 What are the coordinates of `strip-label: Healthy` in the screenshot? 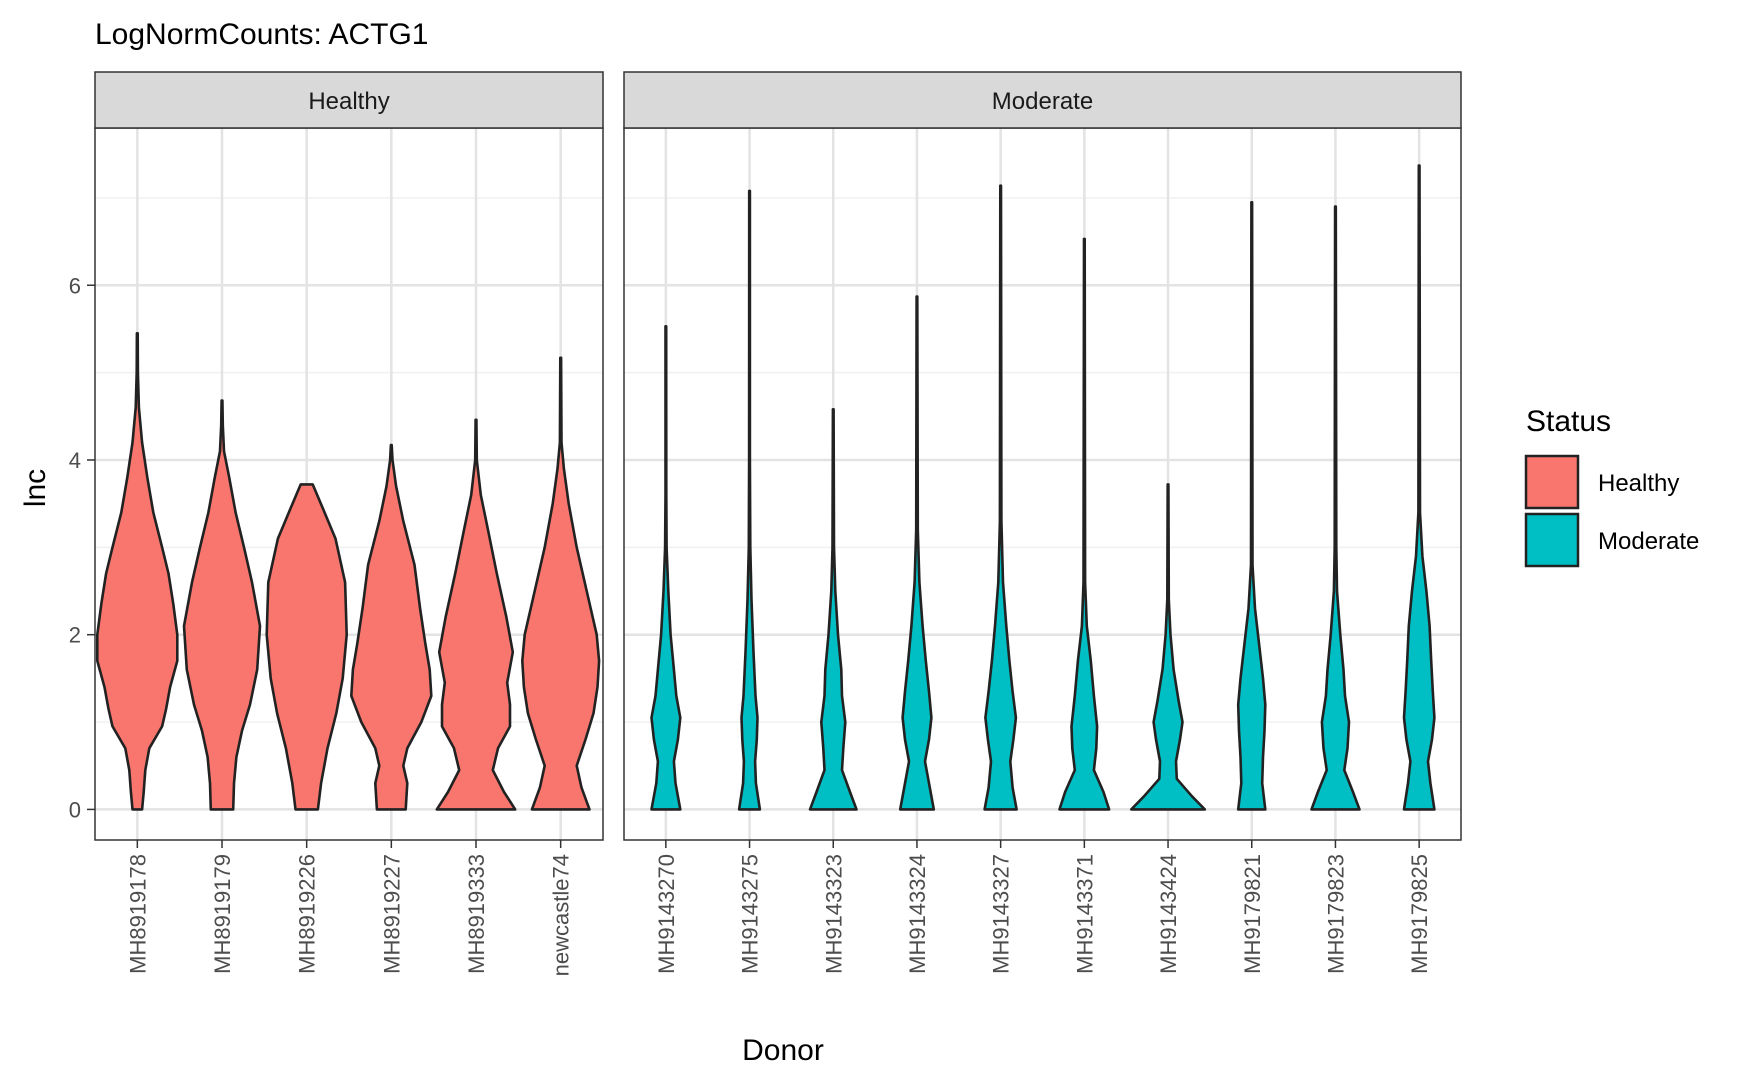 It's located at (348, 101).